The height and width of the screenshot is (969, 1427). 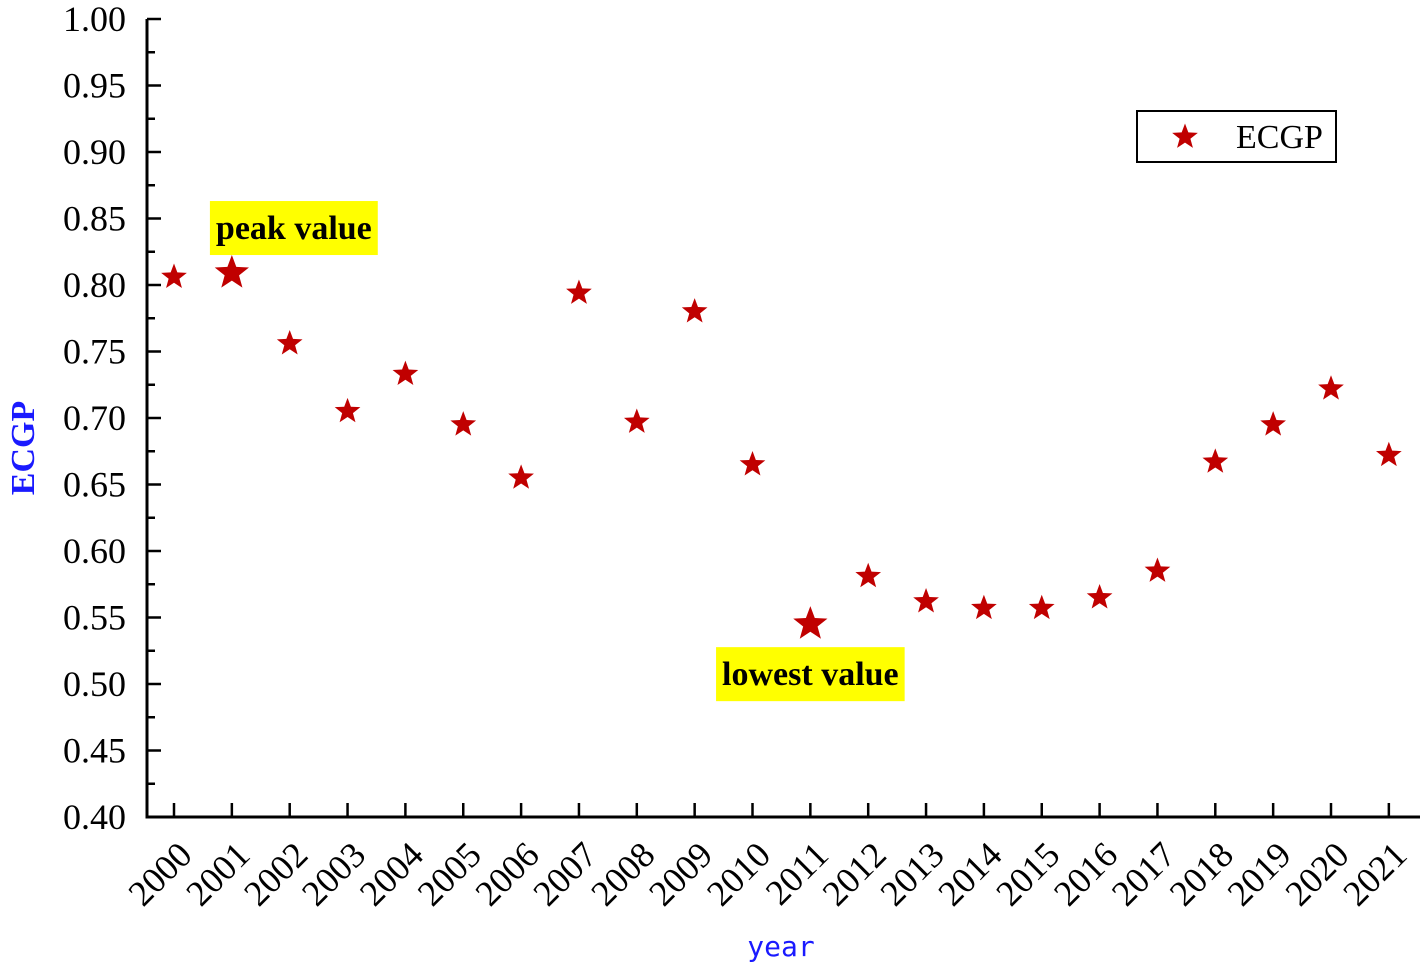 I want to click on annotation-label: peak value, so click(x=294, y=228).